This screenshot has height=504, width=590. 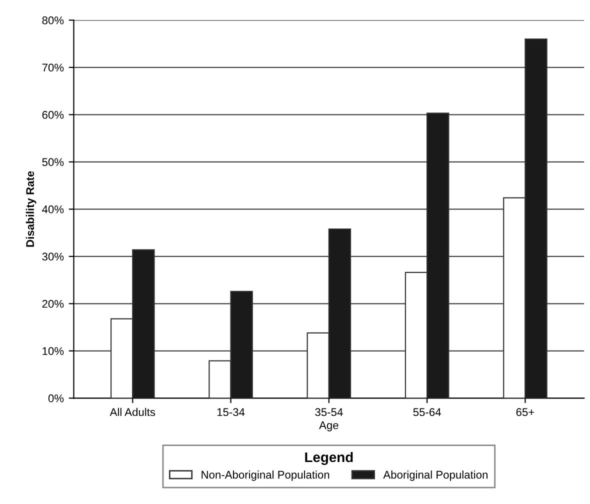 I want to click on legend-label: Non-Aboriginal Population, so click(x=266, y=475).